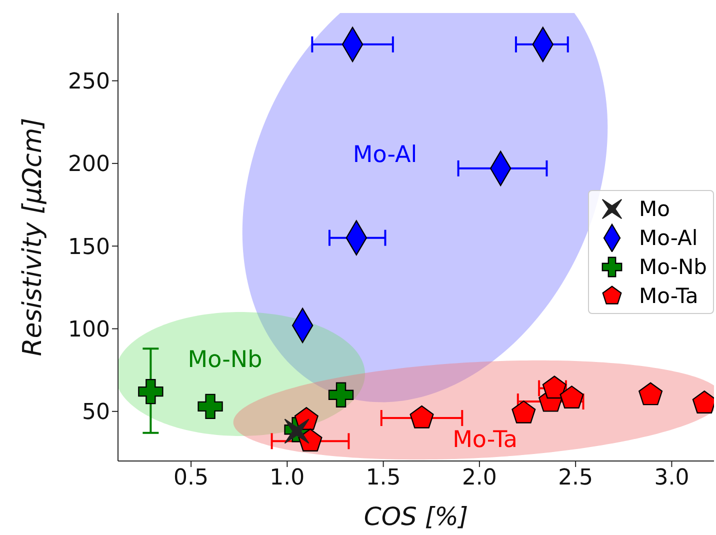 Image resolution: width=716 pixels, height=535 pixels. Describe the element at coordinates (672, 478) in the screenshot. I see `x-tick-label: 3.0` at that location.